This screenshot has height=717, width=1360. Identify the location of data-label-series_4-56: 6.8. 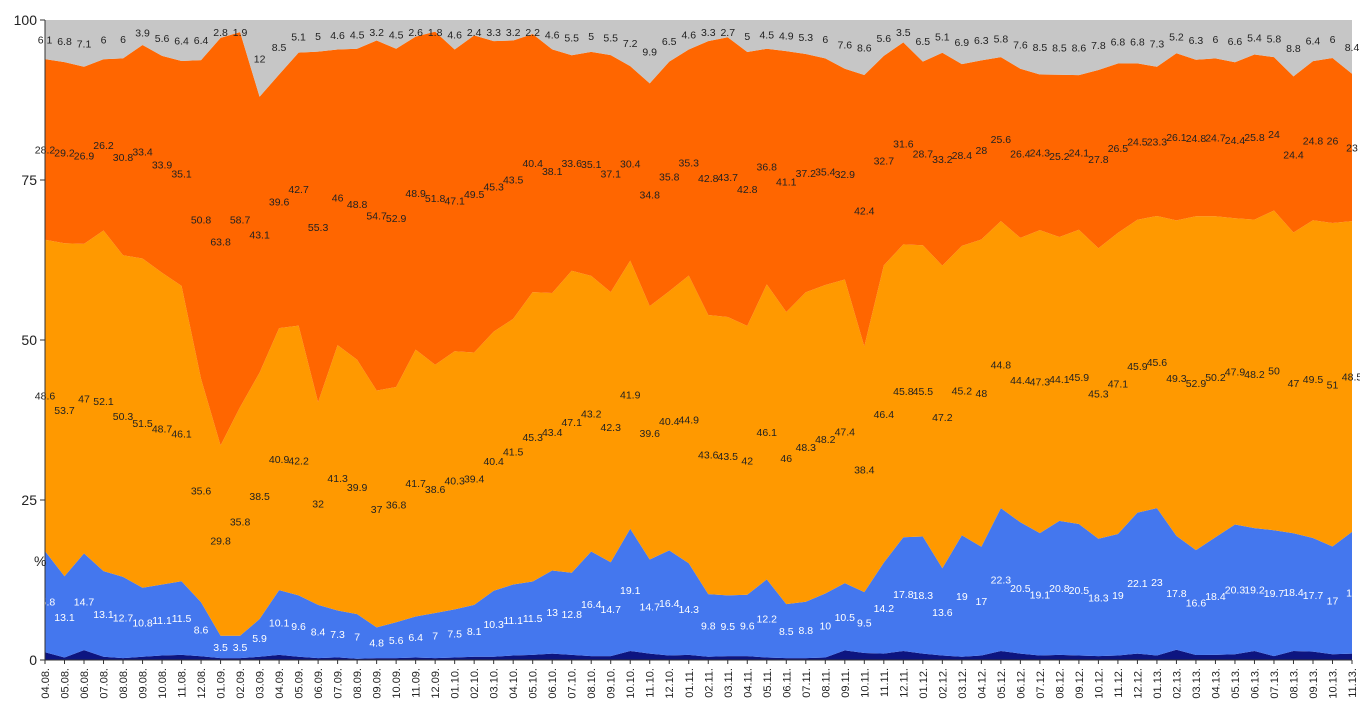
(1137, 43).